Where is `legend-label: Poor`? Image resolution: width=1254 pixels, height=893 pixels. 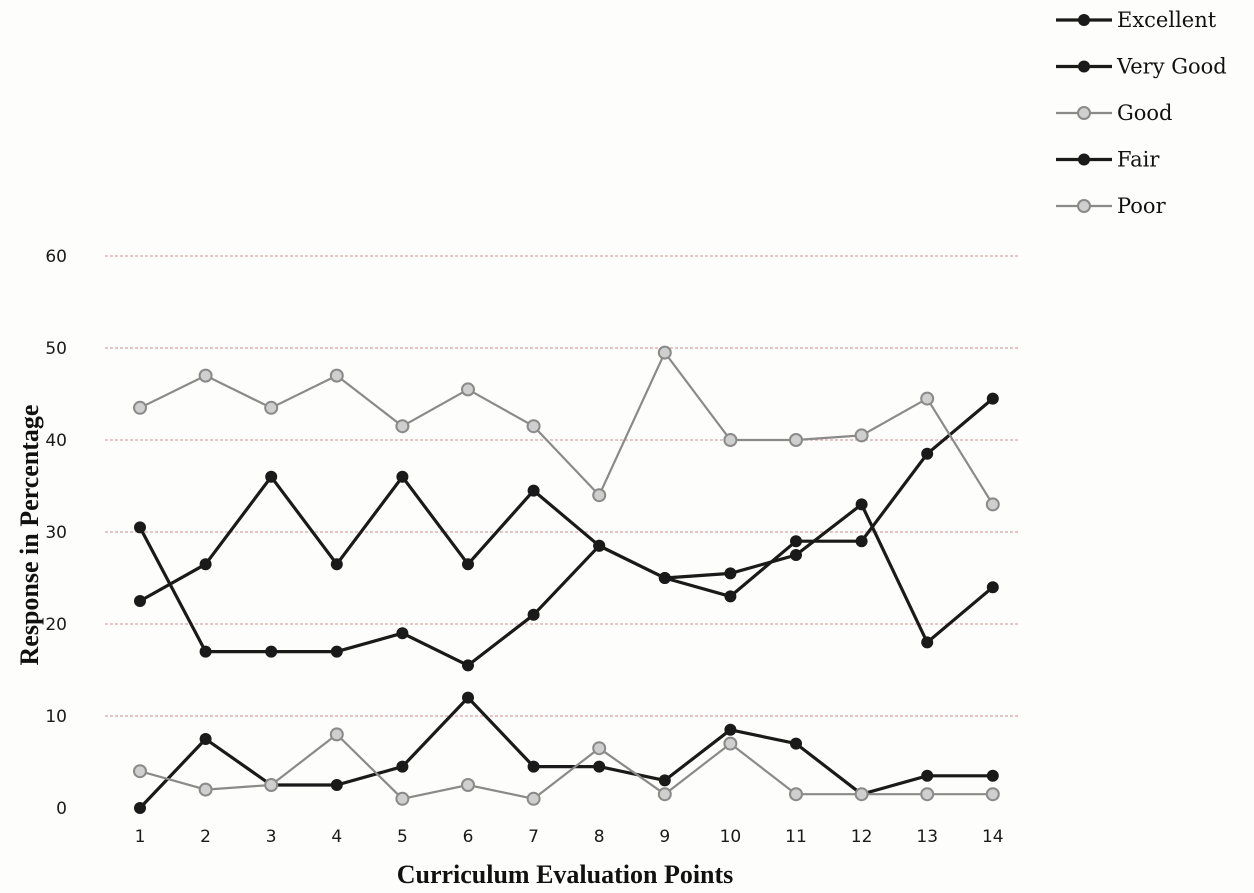 legend-label: Poor is located at coordinates (1142, 206).